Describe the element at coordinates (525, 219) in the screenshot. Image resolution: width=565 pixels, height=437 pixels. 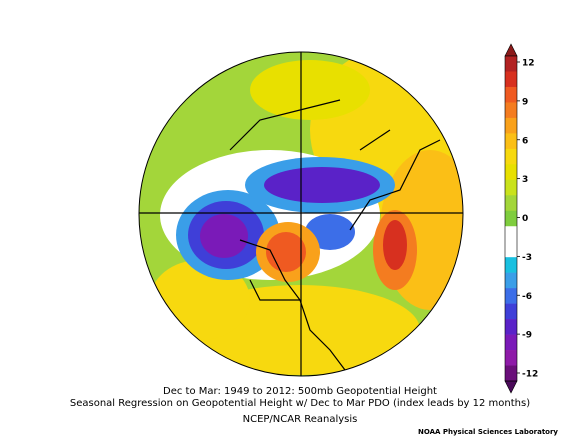
I see `colorbar-tick-label: 0` at that location.